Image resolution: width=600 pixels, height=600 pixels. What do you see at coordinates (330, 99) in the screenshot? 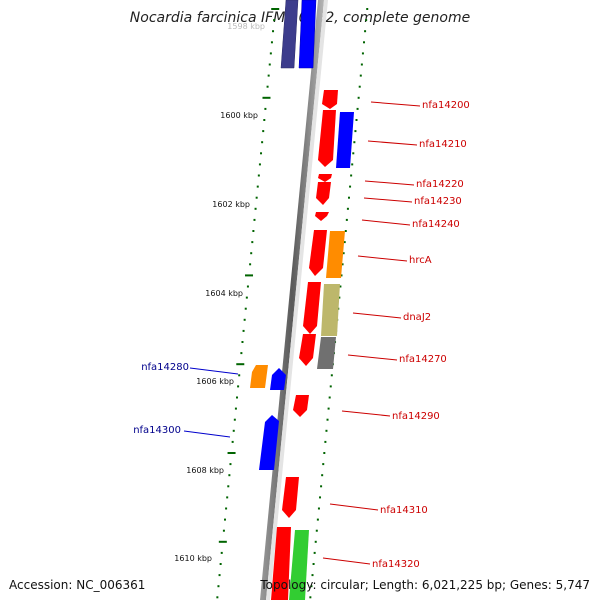
I see `gene-nfa14200` at bounding box center [330, 99].